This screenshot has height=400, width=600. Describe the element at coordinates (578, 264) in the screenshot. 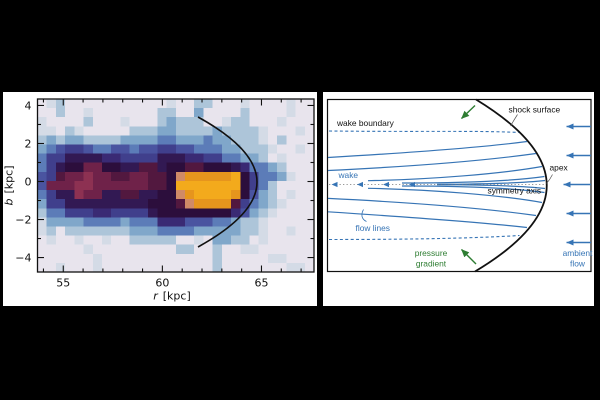

I see `label-ambient-flow: flow` at that location.